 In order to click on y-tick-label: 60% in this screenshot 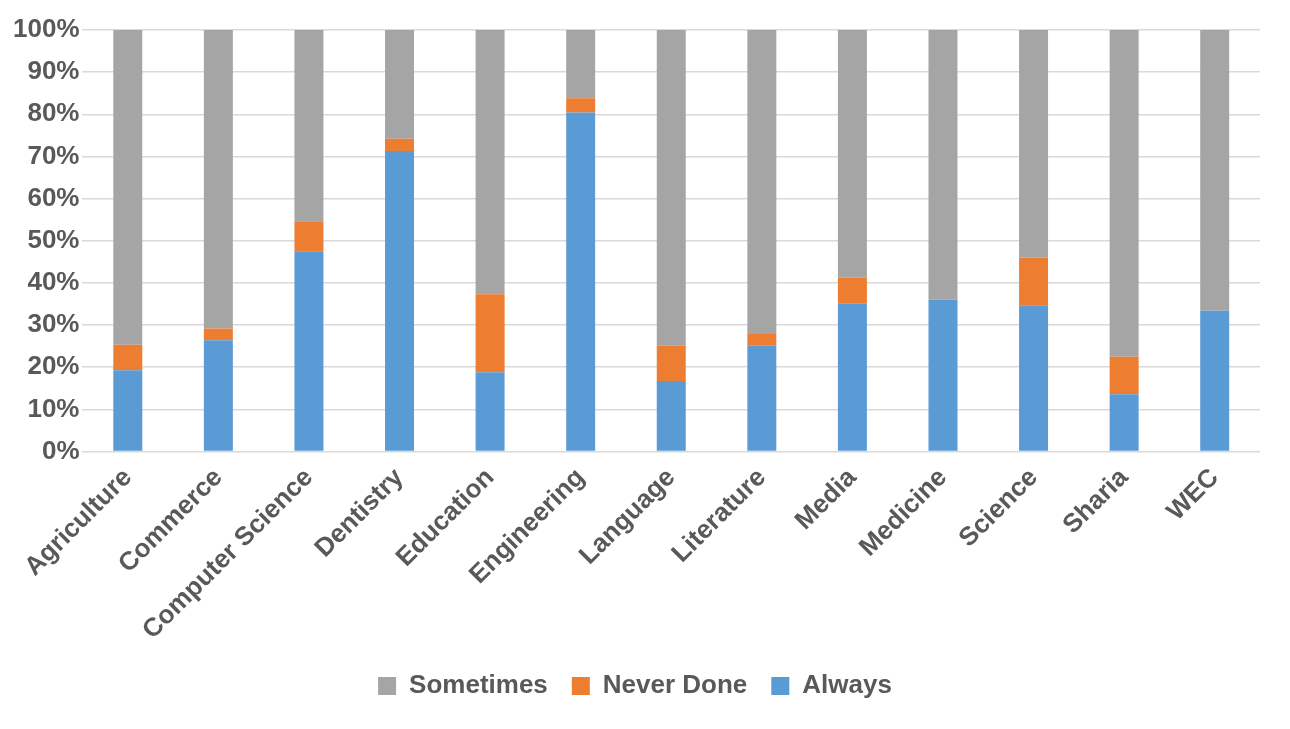, I will do `click(53, 196)`.